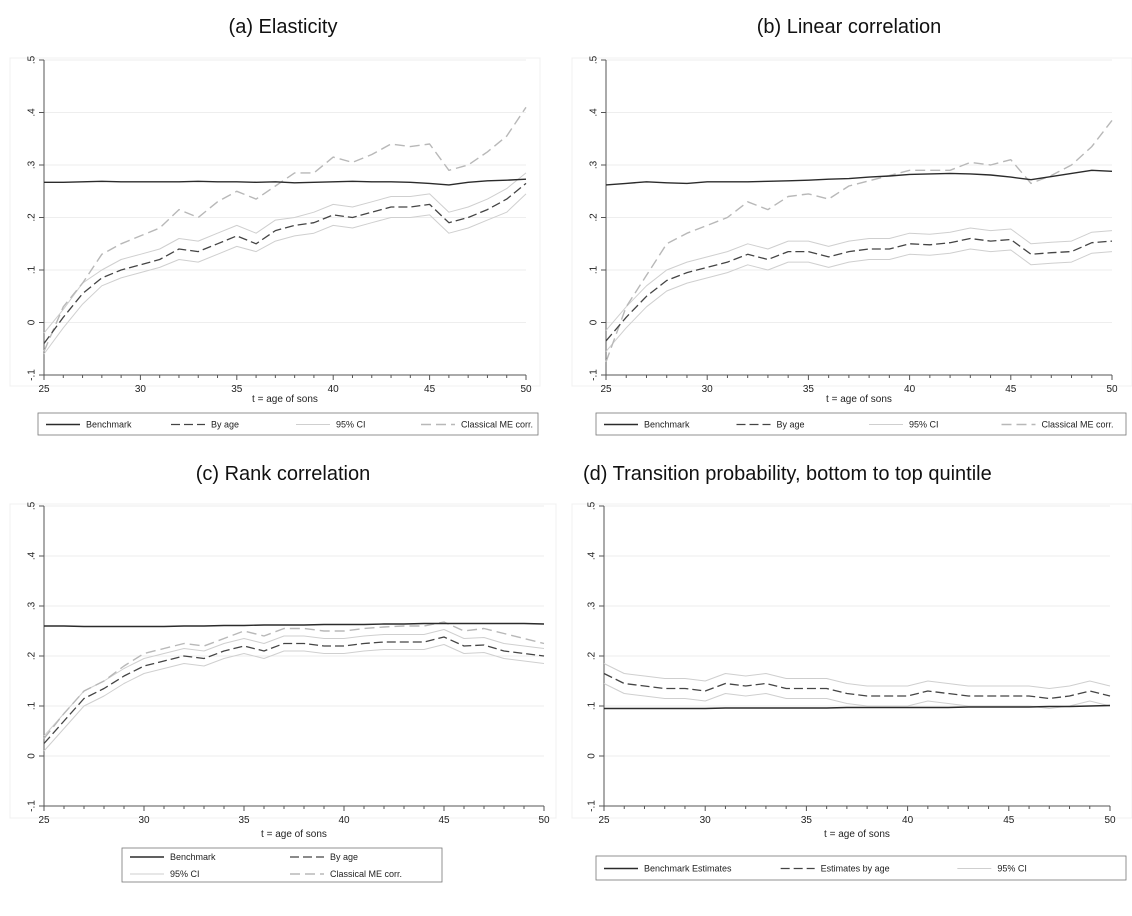 The width and height of the screenshot is (1132, 916). I want to click on panel-title-b: (b) Linear correlation, so click(849, 27).